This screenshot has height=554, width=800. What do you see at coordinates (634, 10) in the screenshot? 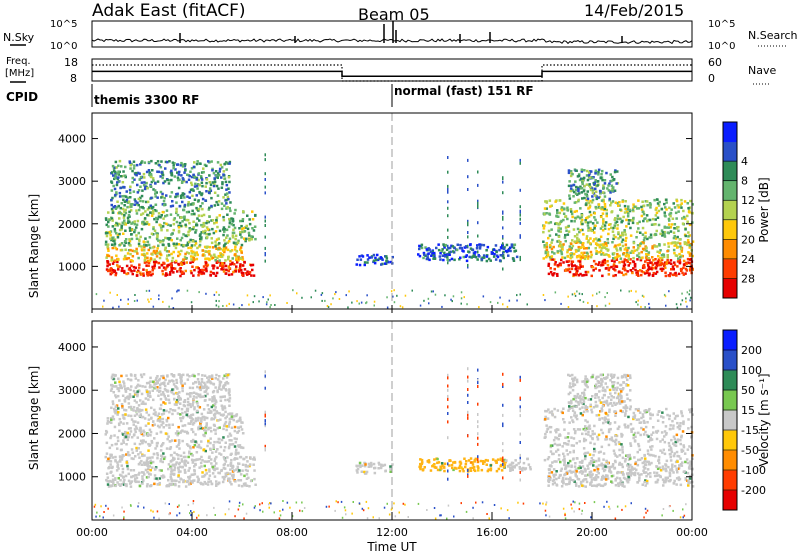
I see `date-label: 14/Feb/2015` at bounding box center [634, 10].